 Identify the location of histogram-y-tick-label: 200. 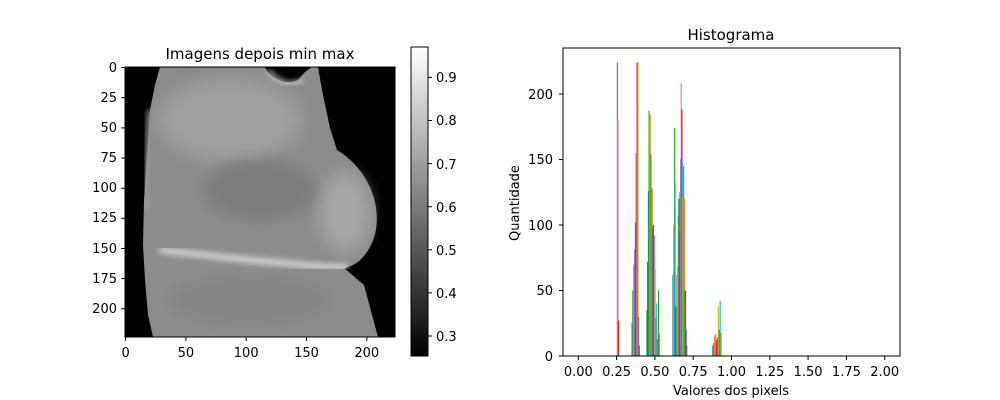
(540, 95).